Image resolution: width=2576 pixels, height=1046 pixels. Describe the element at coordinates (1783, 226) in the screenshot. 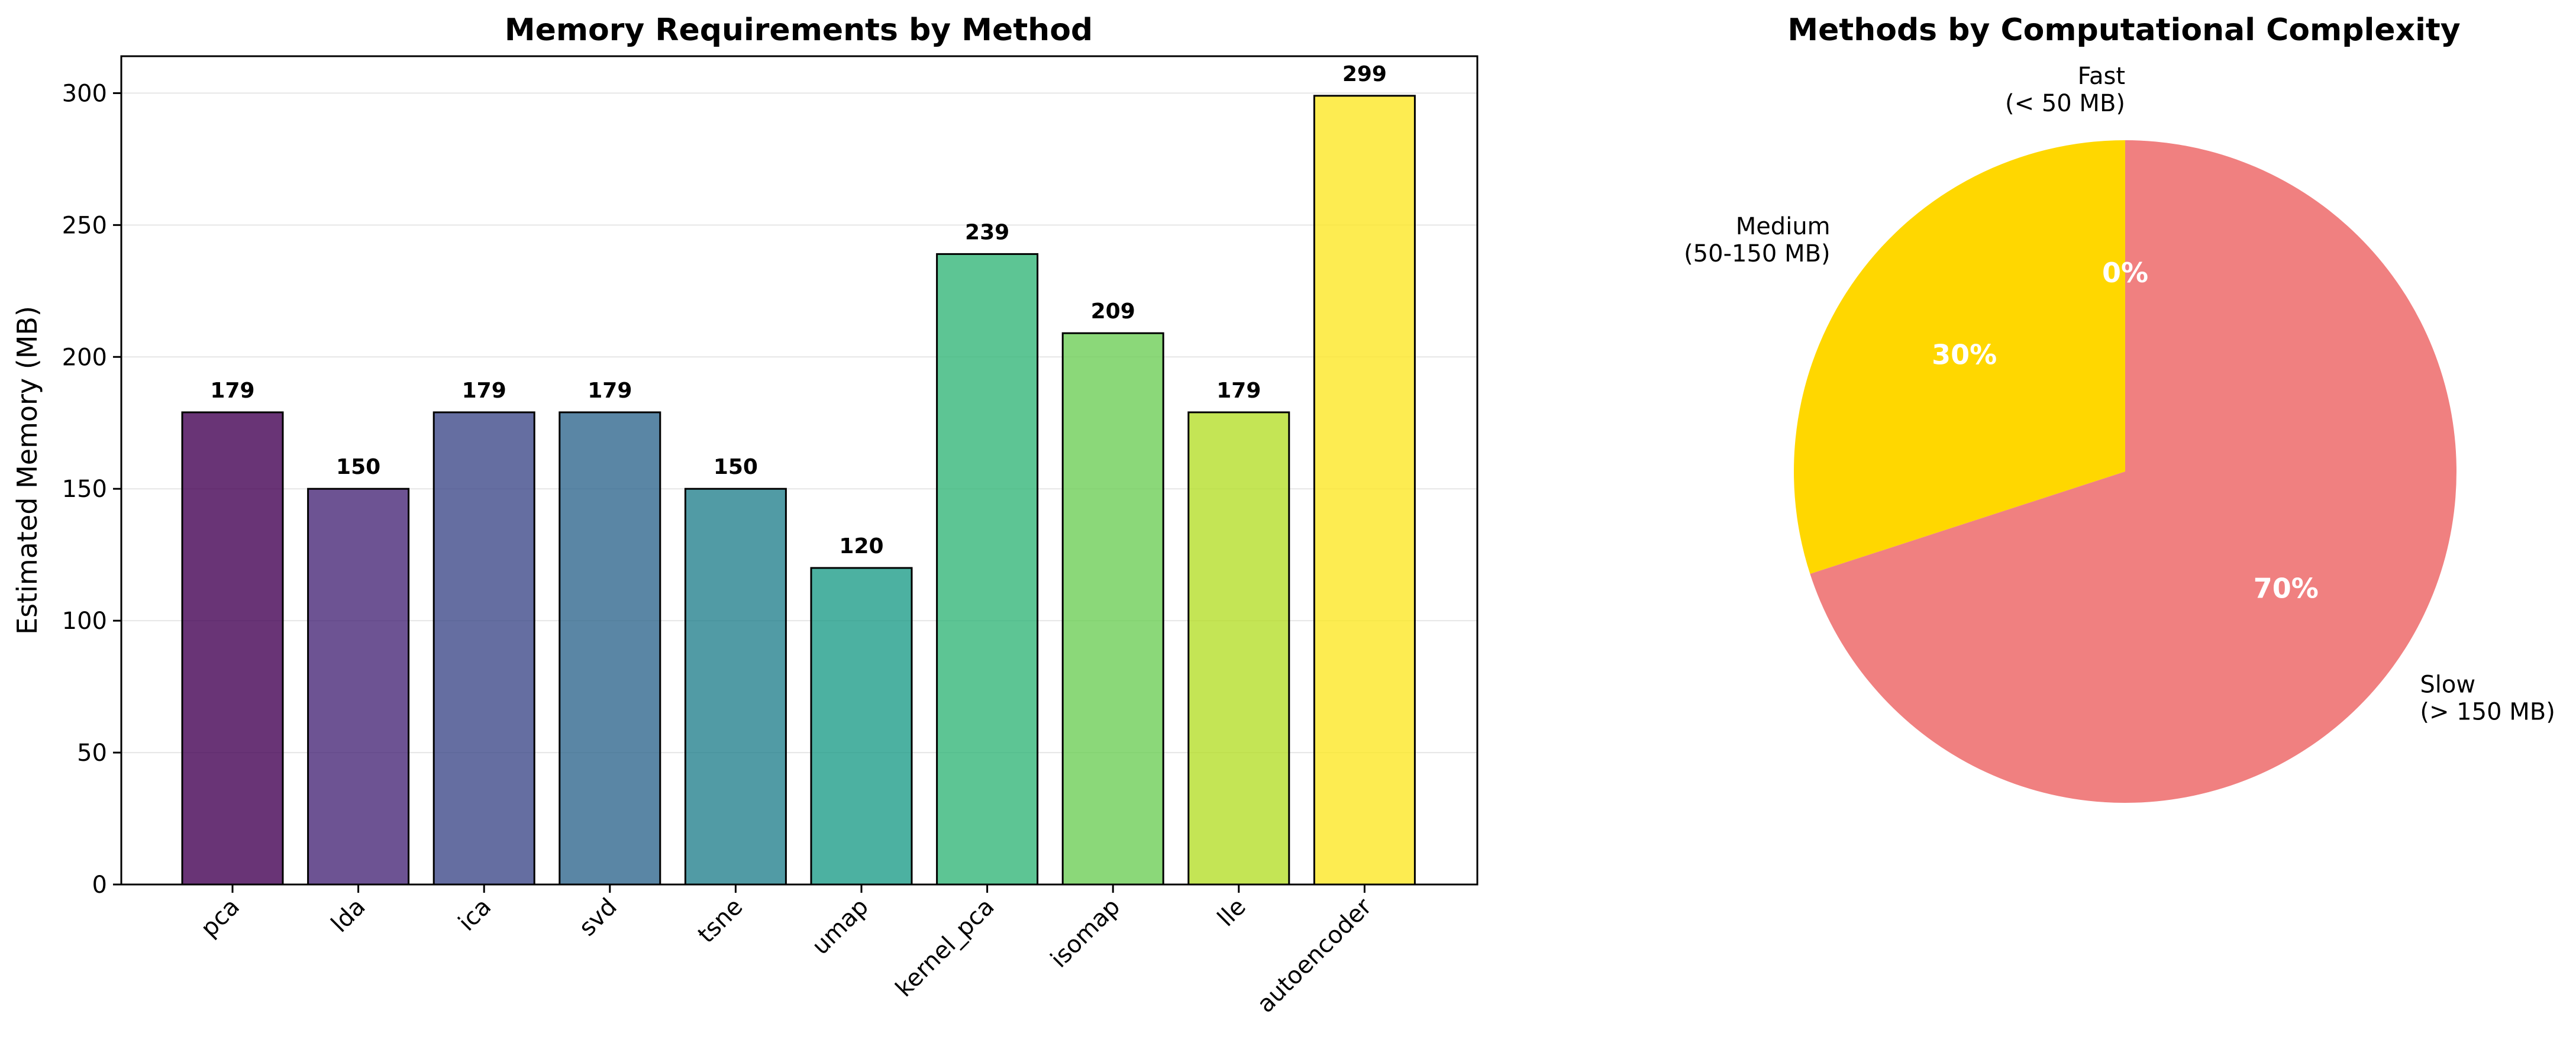

I see `pie-slice-label: Medium` at that location.